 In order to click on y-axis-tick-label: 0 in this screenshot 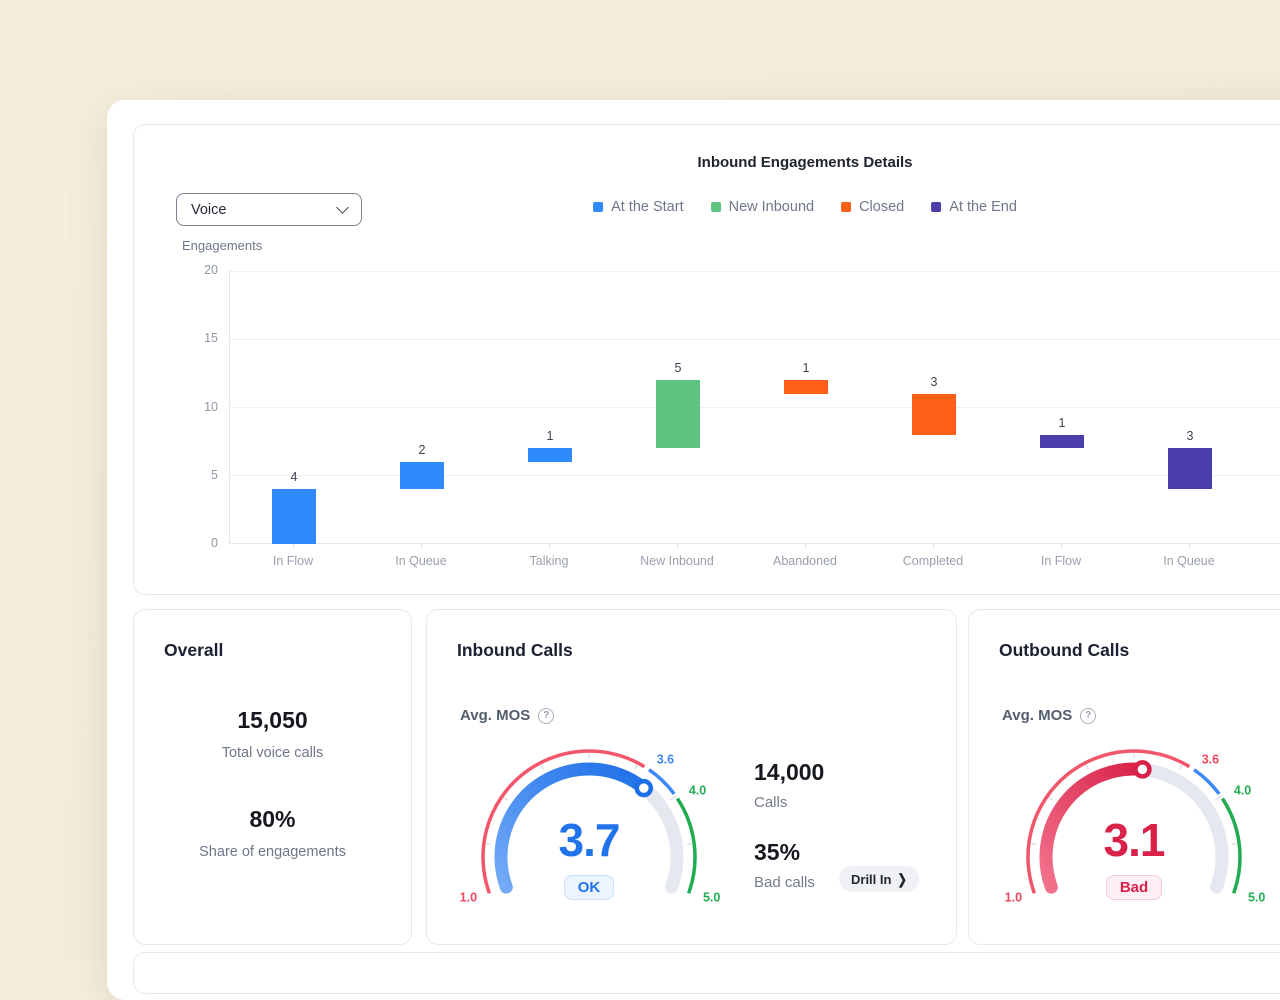, I will do `click(214, 543)`.